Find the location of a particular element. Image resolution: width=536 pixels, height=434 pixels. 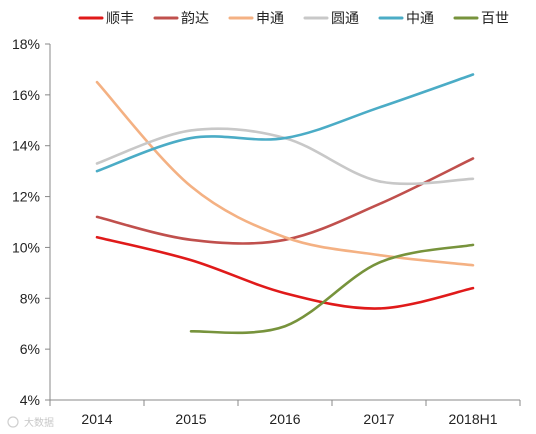

watermark-text: 大数据 is located at coordinates (39, 422).